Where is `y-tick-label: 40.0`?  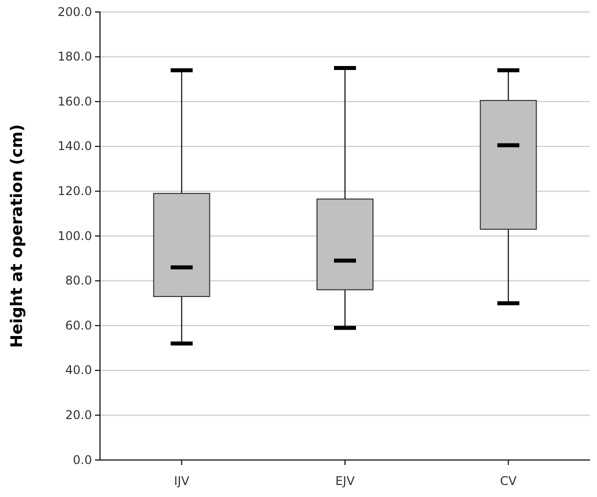 y-tick-label: 40.0 is located at coordinates (78, 370).